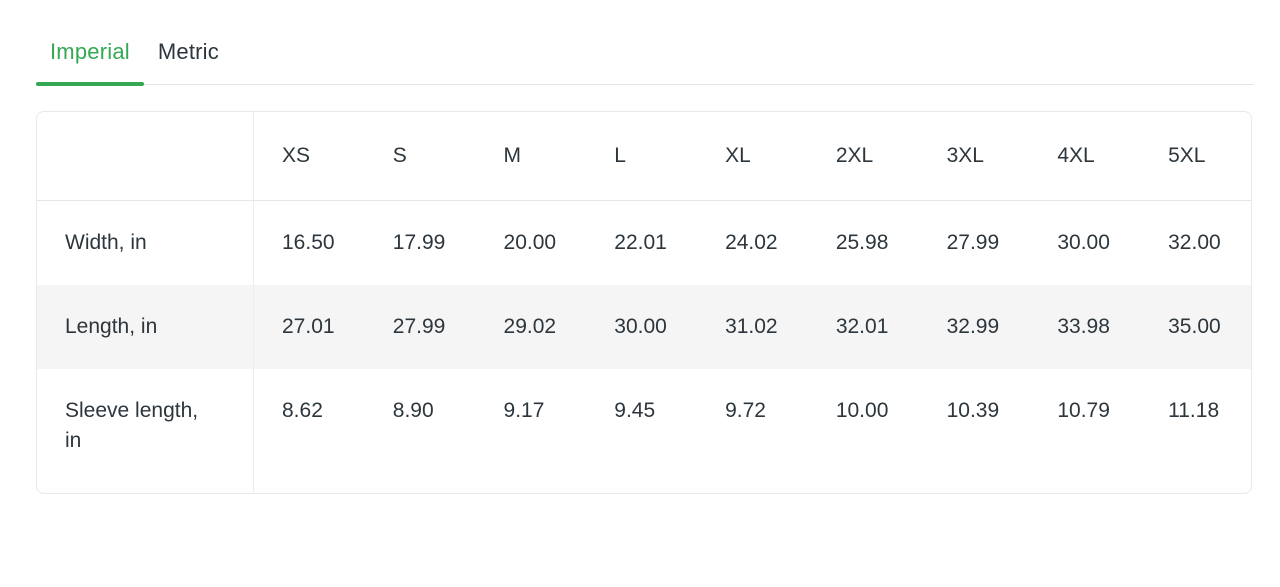 The width and height of the screenshot is (1280, 587). What do you see at coordinates (752, 156) in the screenshot?
I see `column-header-xl: XL` at bounding box center [752, 156].